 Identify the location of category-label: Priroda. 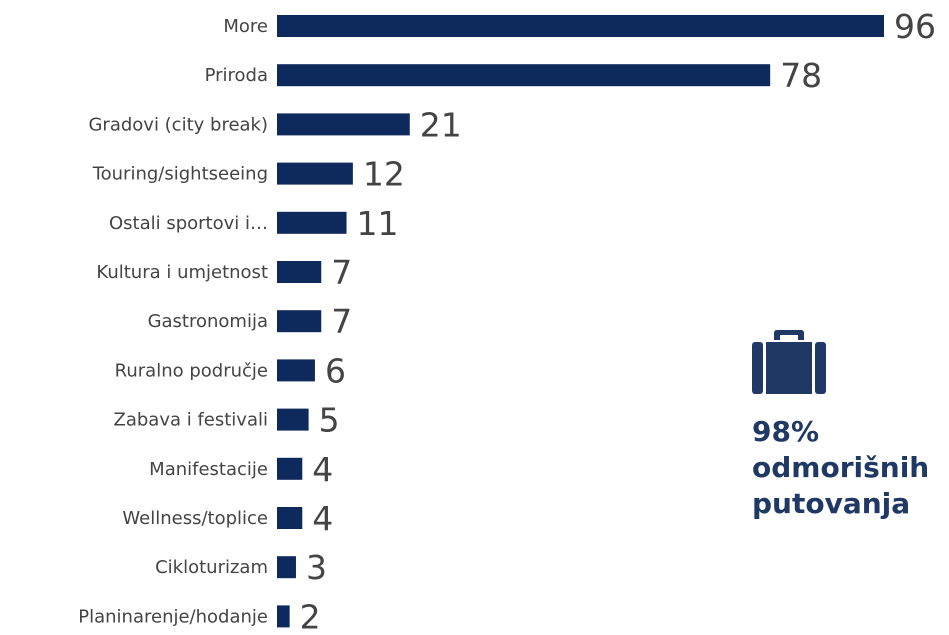
(236, 75).